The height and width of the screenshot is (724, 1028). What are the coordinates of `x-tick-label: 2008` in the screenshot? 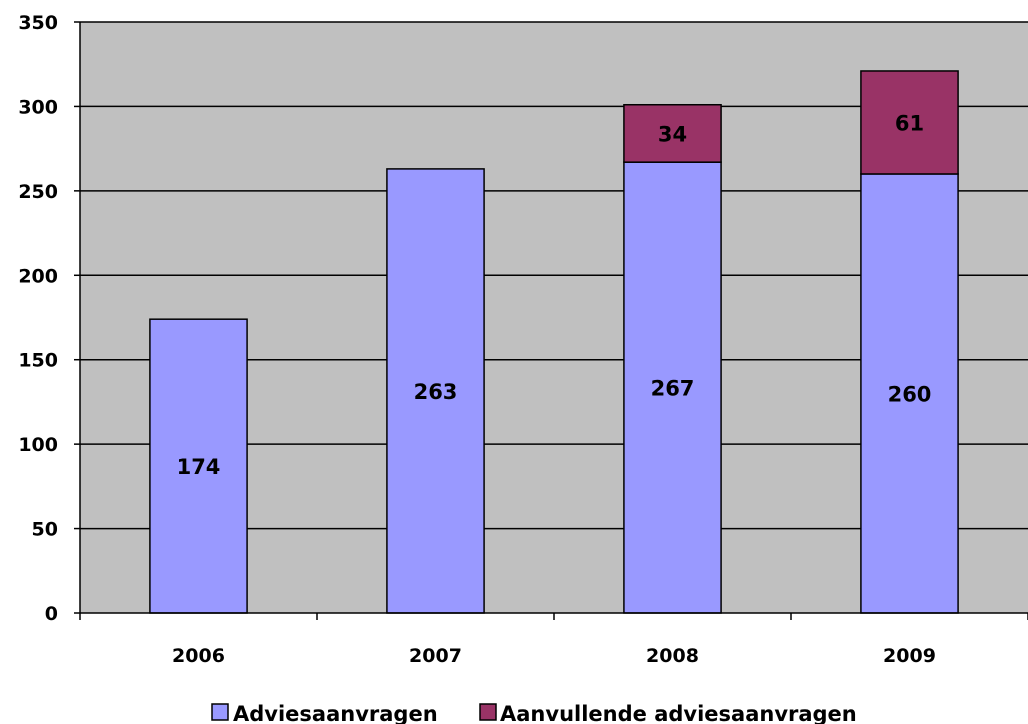 It's located at (672, 656).